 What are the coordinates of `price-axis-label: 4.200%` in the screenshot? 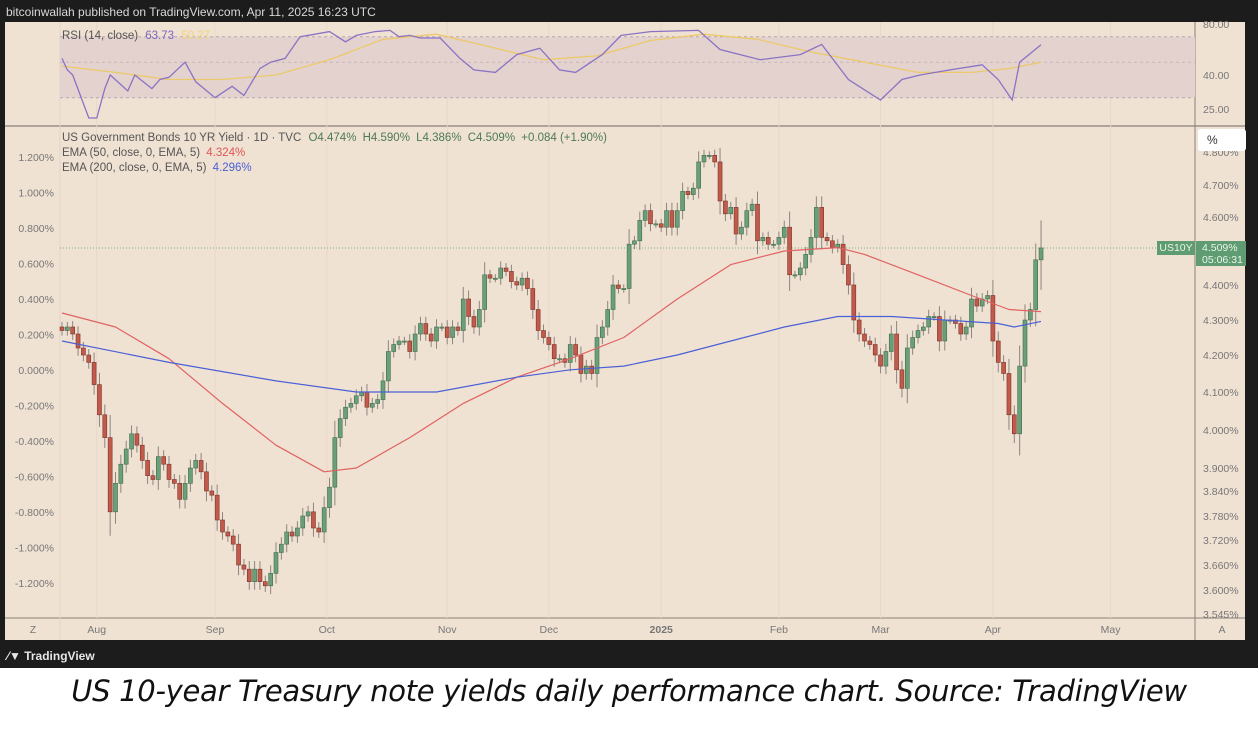 It's located at (1221, 356).